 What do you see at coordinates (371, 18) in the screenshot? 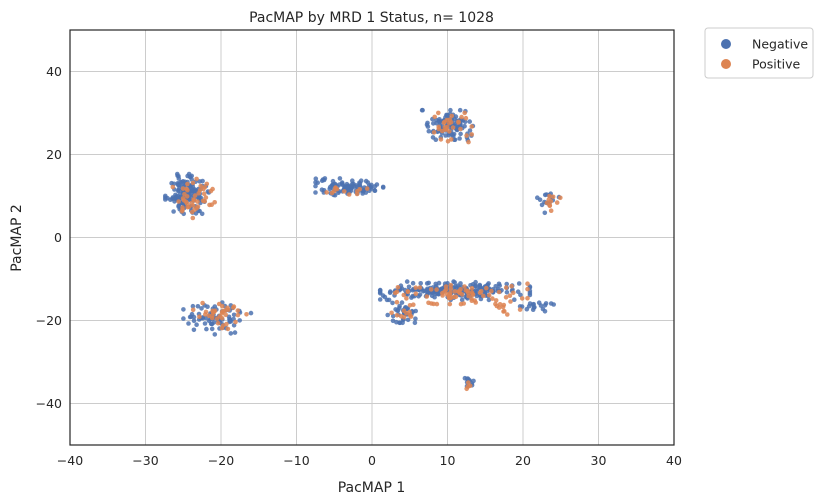
I see `chart-title: PacMAP by MRD 1 Status, n= 1028` at bounding box center [371, 18].